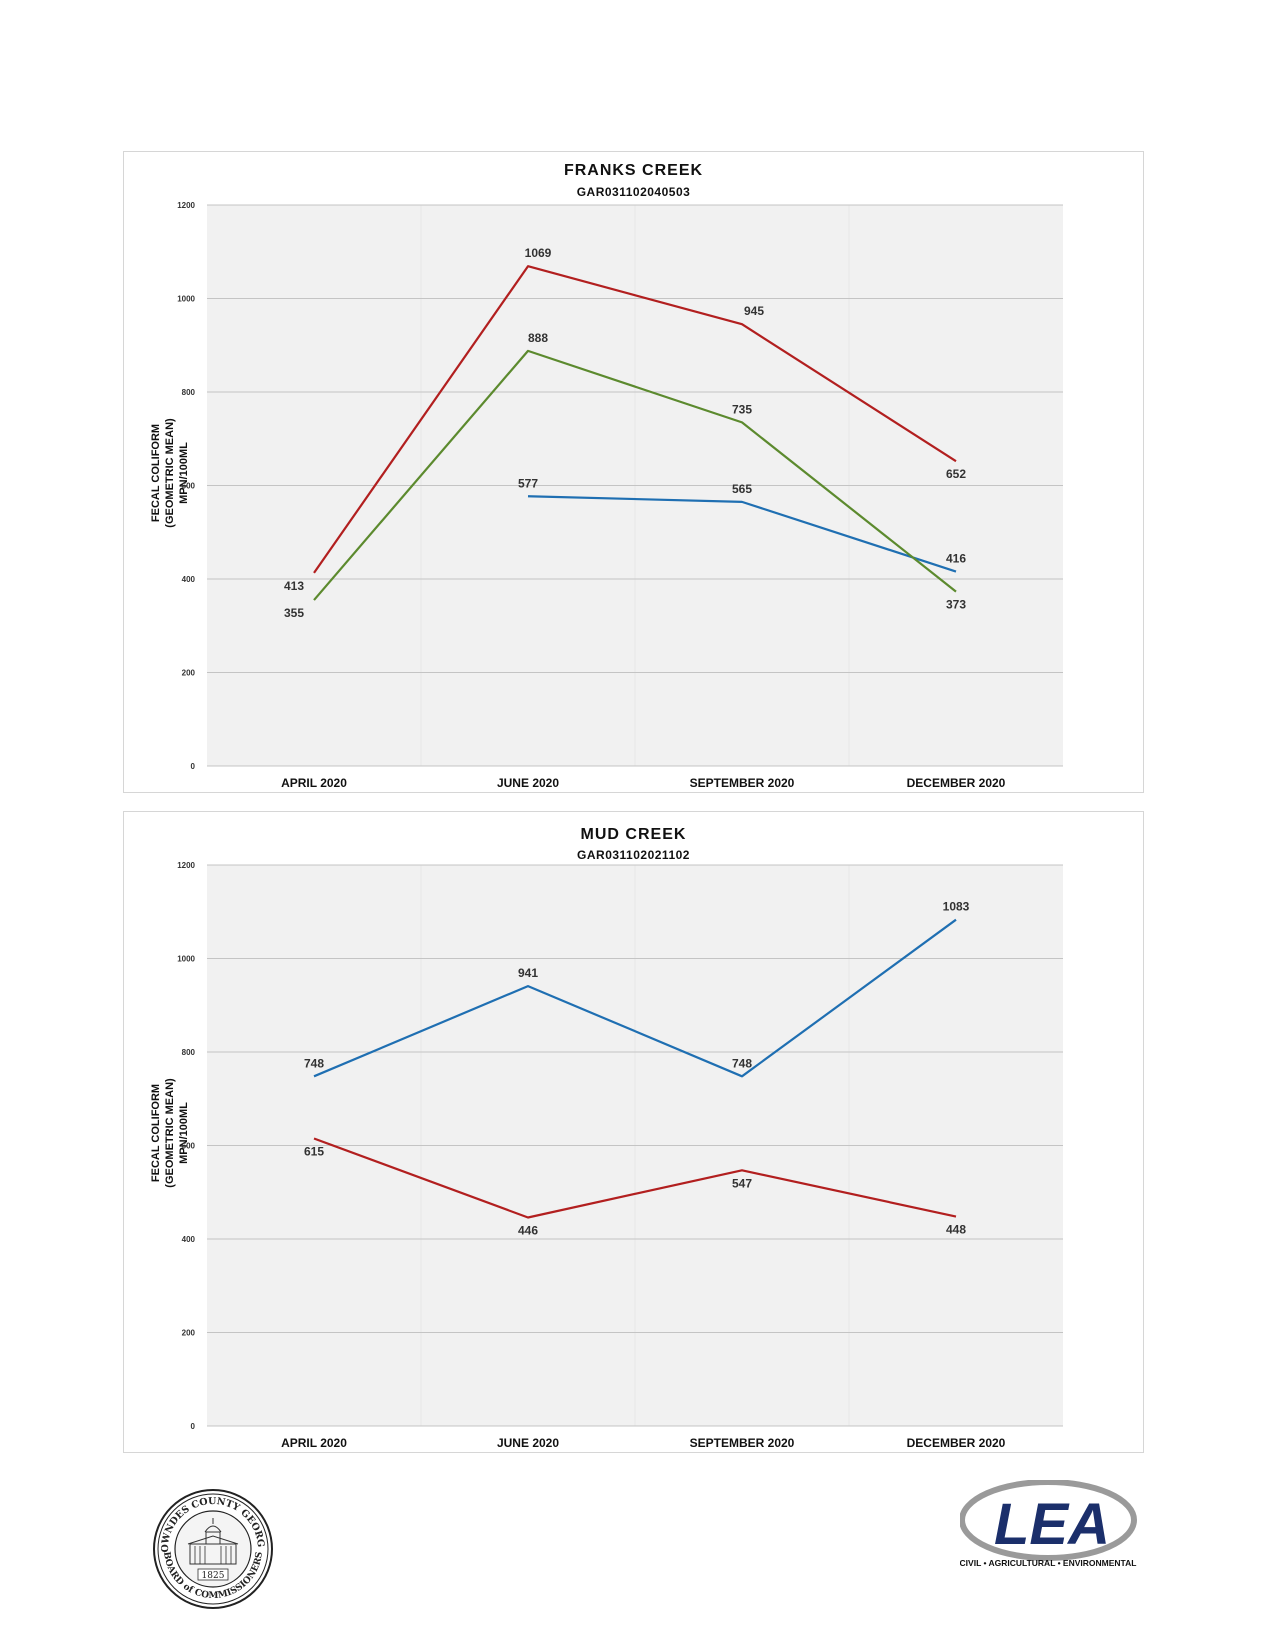 The width and height of the screenshot is (1275, 1651). Describe the element at coordinates (754, 311) in the screenshot. I see `data-label: 945` at that location.